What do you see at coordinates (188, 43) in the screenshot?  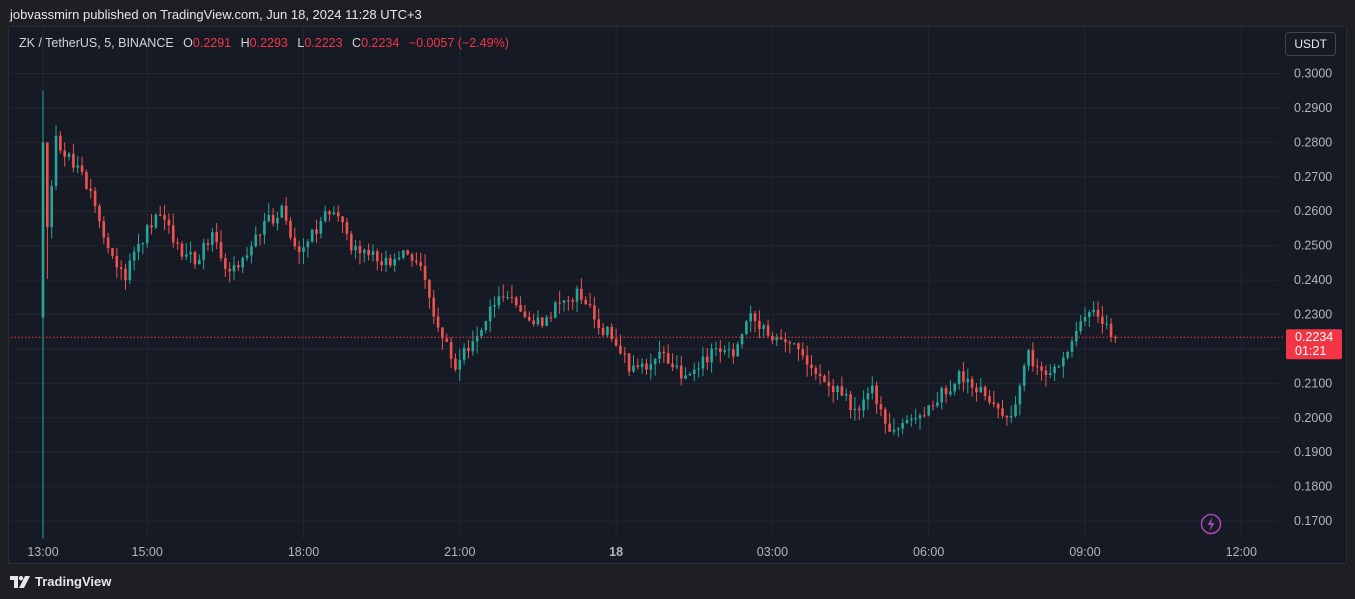 I see `open-label: O` at bounding box center [188, 43].